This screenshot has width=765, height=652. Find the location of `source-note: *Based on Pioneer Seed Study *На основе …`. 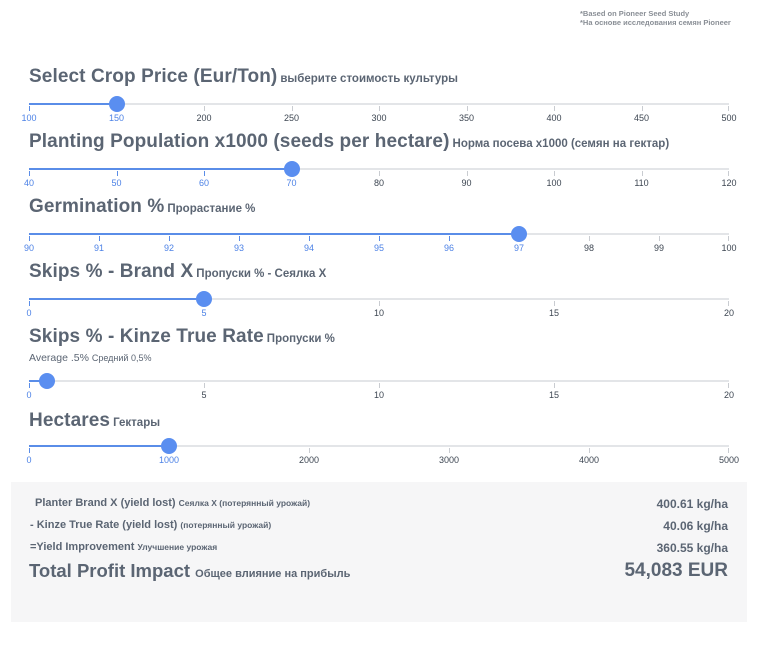

source-note: *Based on Pioneer Seed Study *На основе … is located at coordinates (655, 18).